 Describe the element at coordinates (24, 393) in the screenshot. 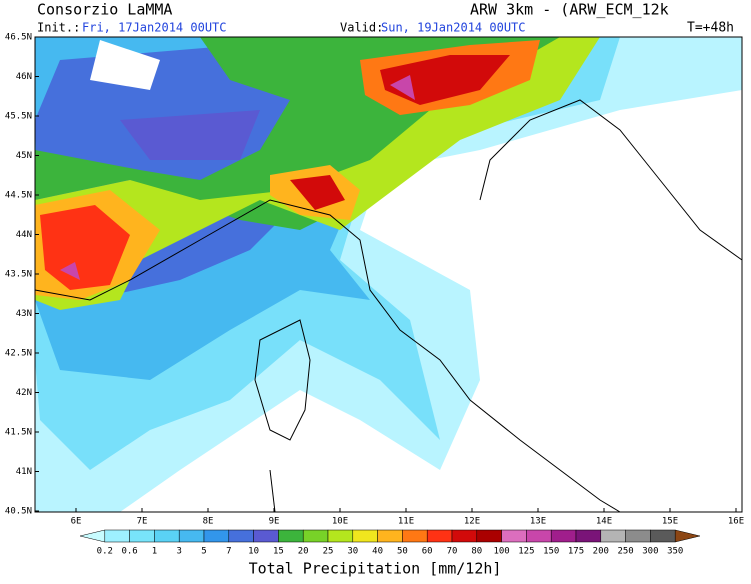

I see `lat-label: 42N` at that location.